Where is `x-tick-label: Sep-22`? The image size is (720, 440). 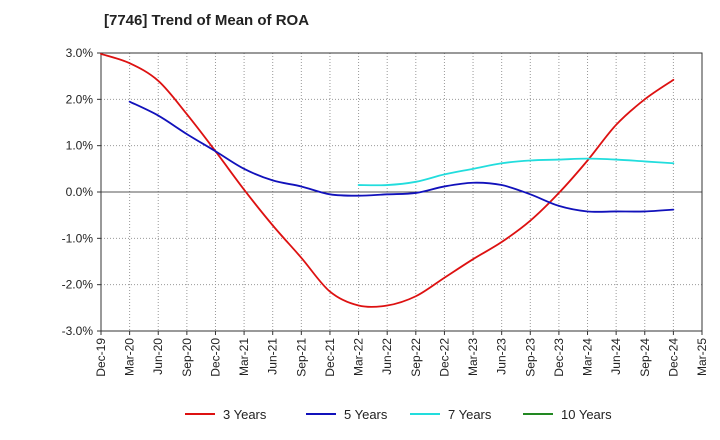 x-tick-label: Sep-22 is located at coordinates (416, 357).